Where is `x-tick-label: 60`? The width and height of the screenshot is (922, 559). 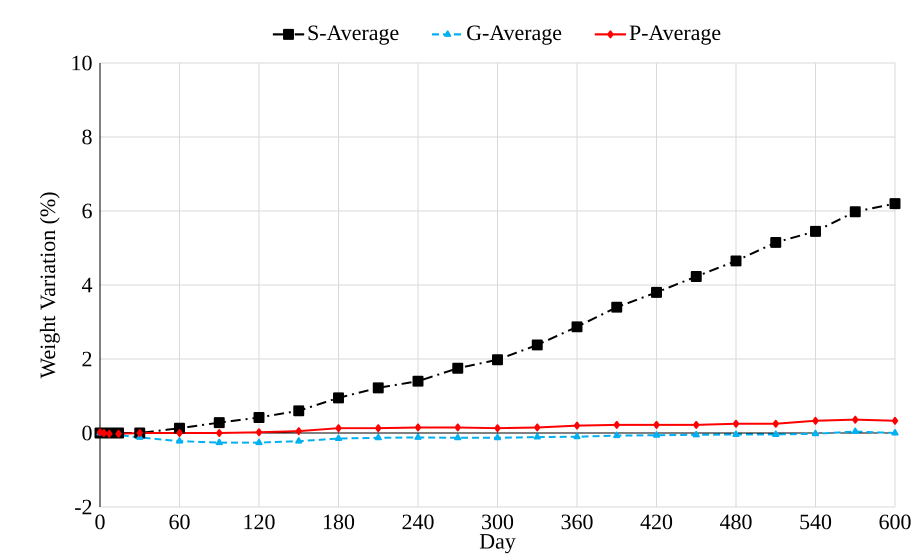
x-tick-label: 60 is located at coordinates (179, 522).